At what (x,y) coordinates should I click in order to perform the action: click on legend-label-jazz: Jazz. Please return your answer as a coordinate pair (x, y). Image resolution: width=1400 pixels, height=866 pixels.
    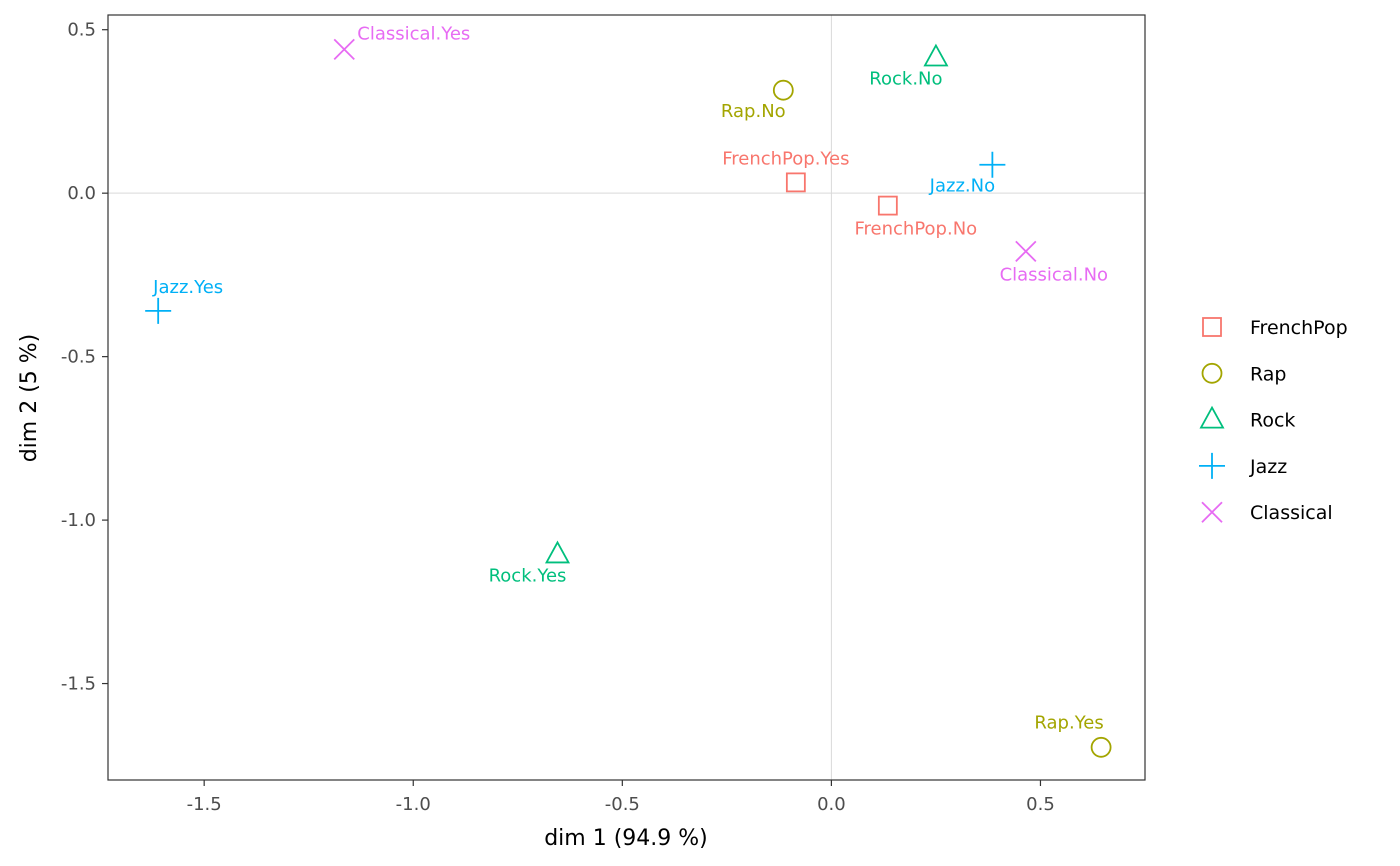
    Looking at the image, I should click on (1268, 467).